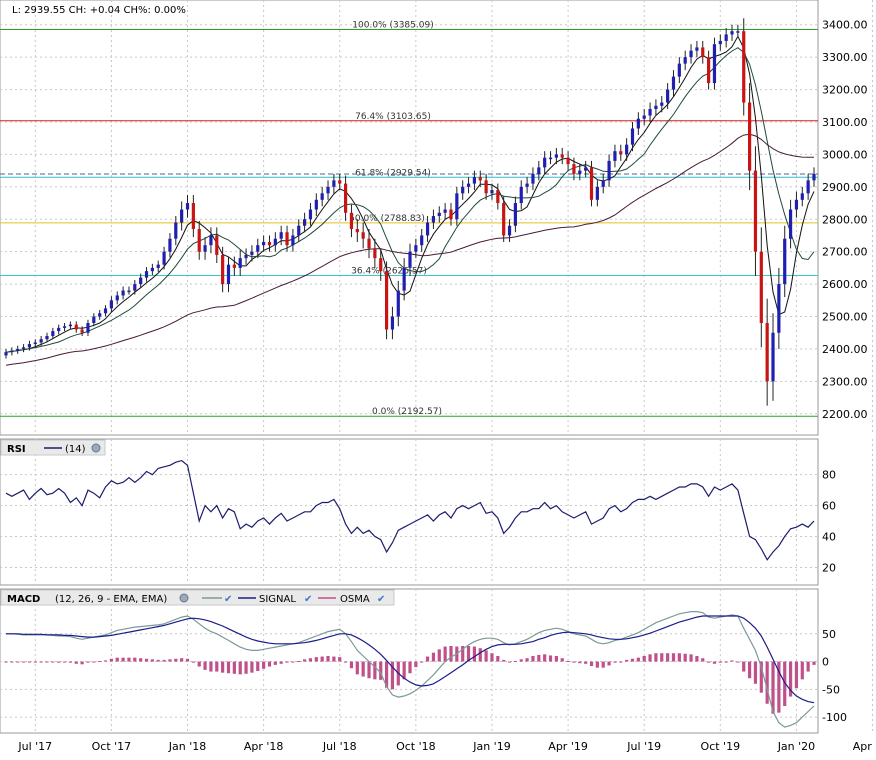 This screenshot has width=876, height=760. What do you see at coordinates (228, 599) in the screenshot?
I see `macd-line-check-icon: ✔` at bounding box center [228, 599].